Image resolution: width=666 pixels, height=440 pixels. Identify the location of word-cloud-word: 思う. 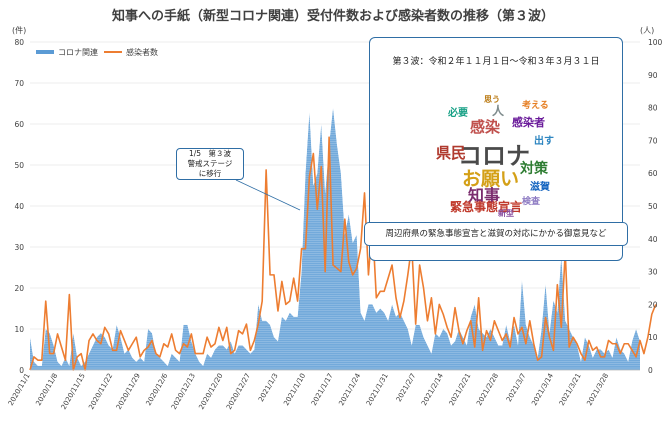
(492, 99).